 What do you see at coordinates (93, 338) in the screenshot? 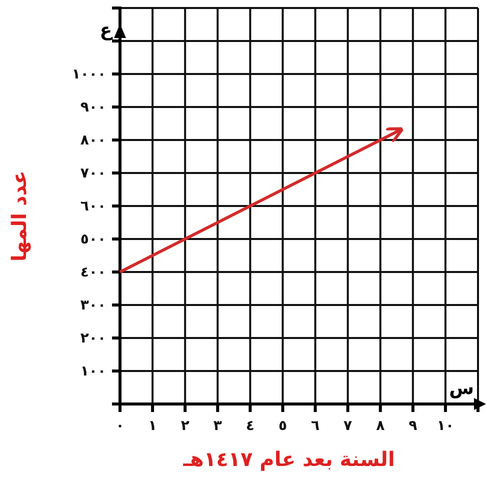
I see `y-tick-label: ٢٠٠` at bounding box center [93, 338].